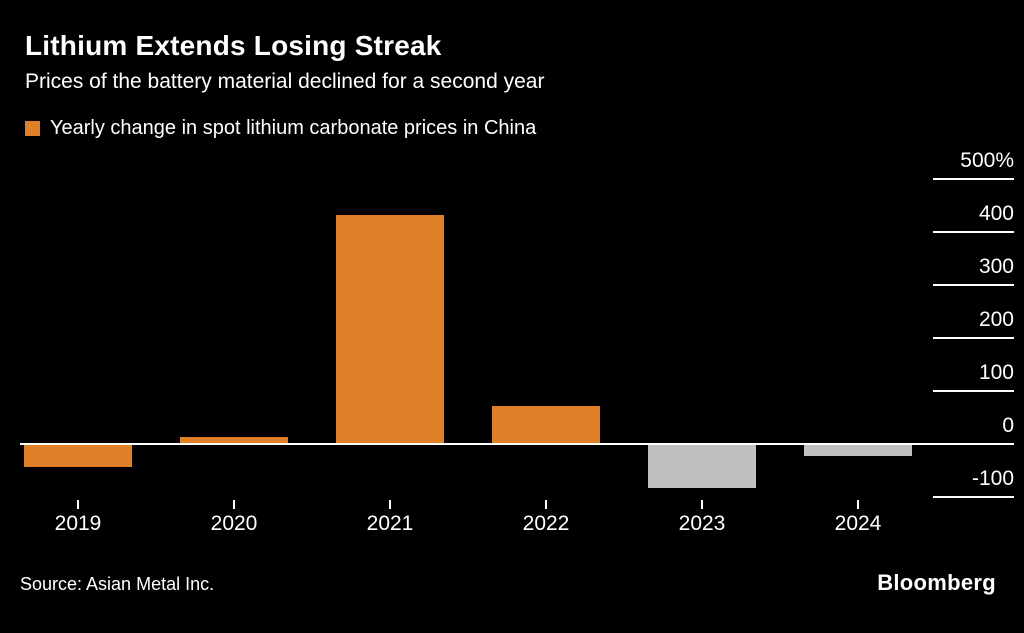  What do you see at coordinates (702, 523) in the screenshot?
I see `x-axis-label: 2023` at bounding box center [702, 523].